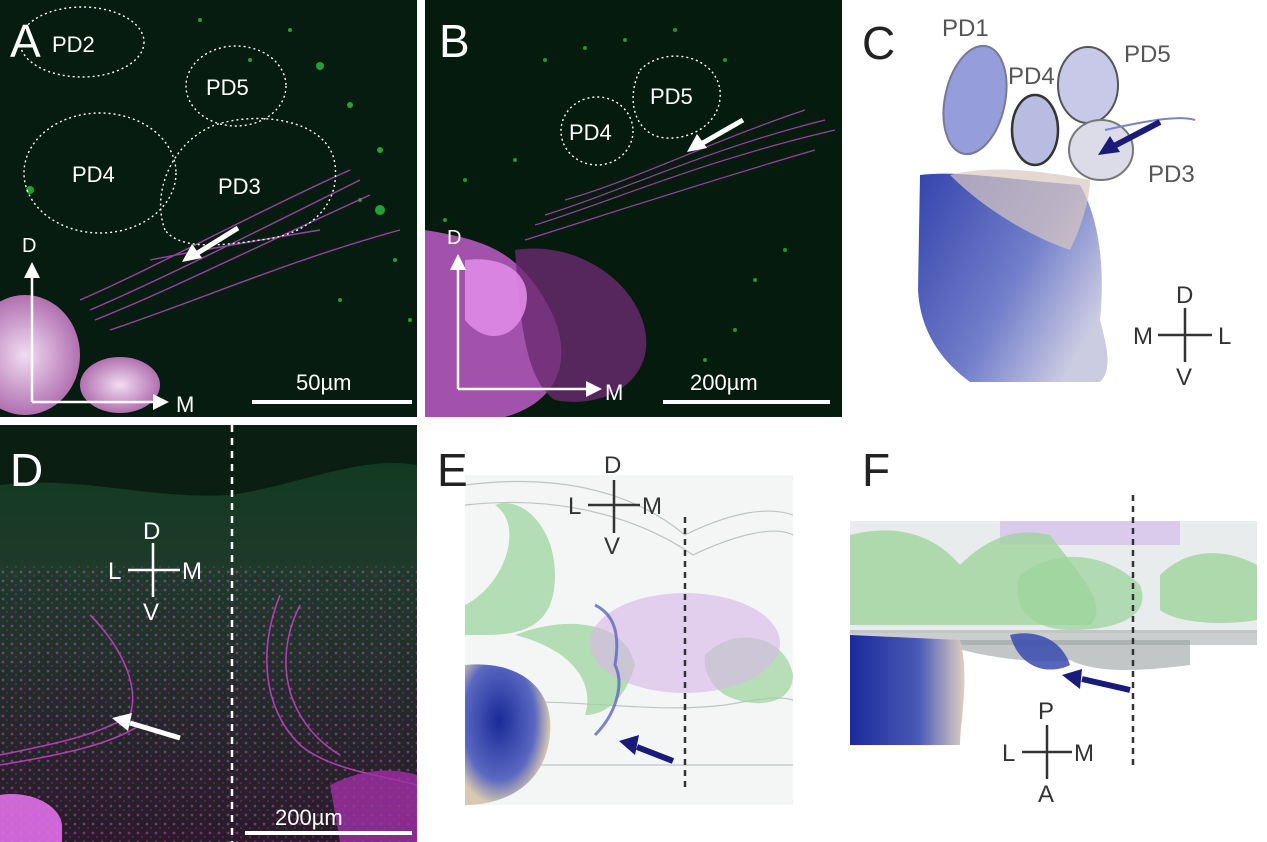  What do you see at coordinates (1046, 794) in the screenshot?
I see `panel-f-compass-bottom: A` at bounding box center [1046, 794].